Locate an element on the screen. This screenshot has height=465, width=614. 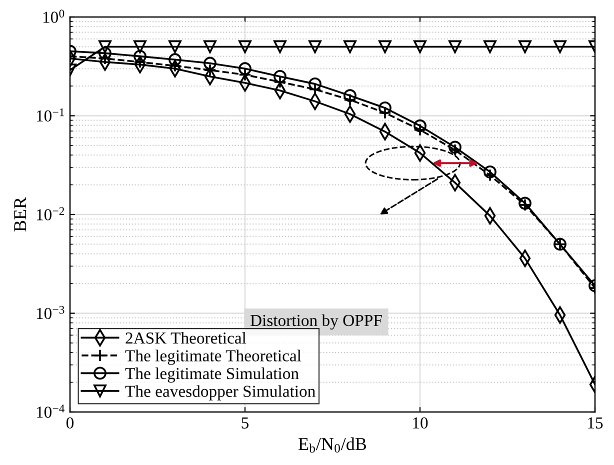
x-tick-label: 0 is located at coordinates (70, 423).